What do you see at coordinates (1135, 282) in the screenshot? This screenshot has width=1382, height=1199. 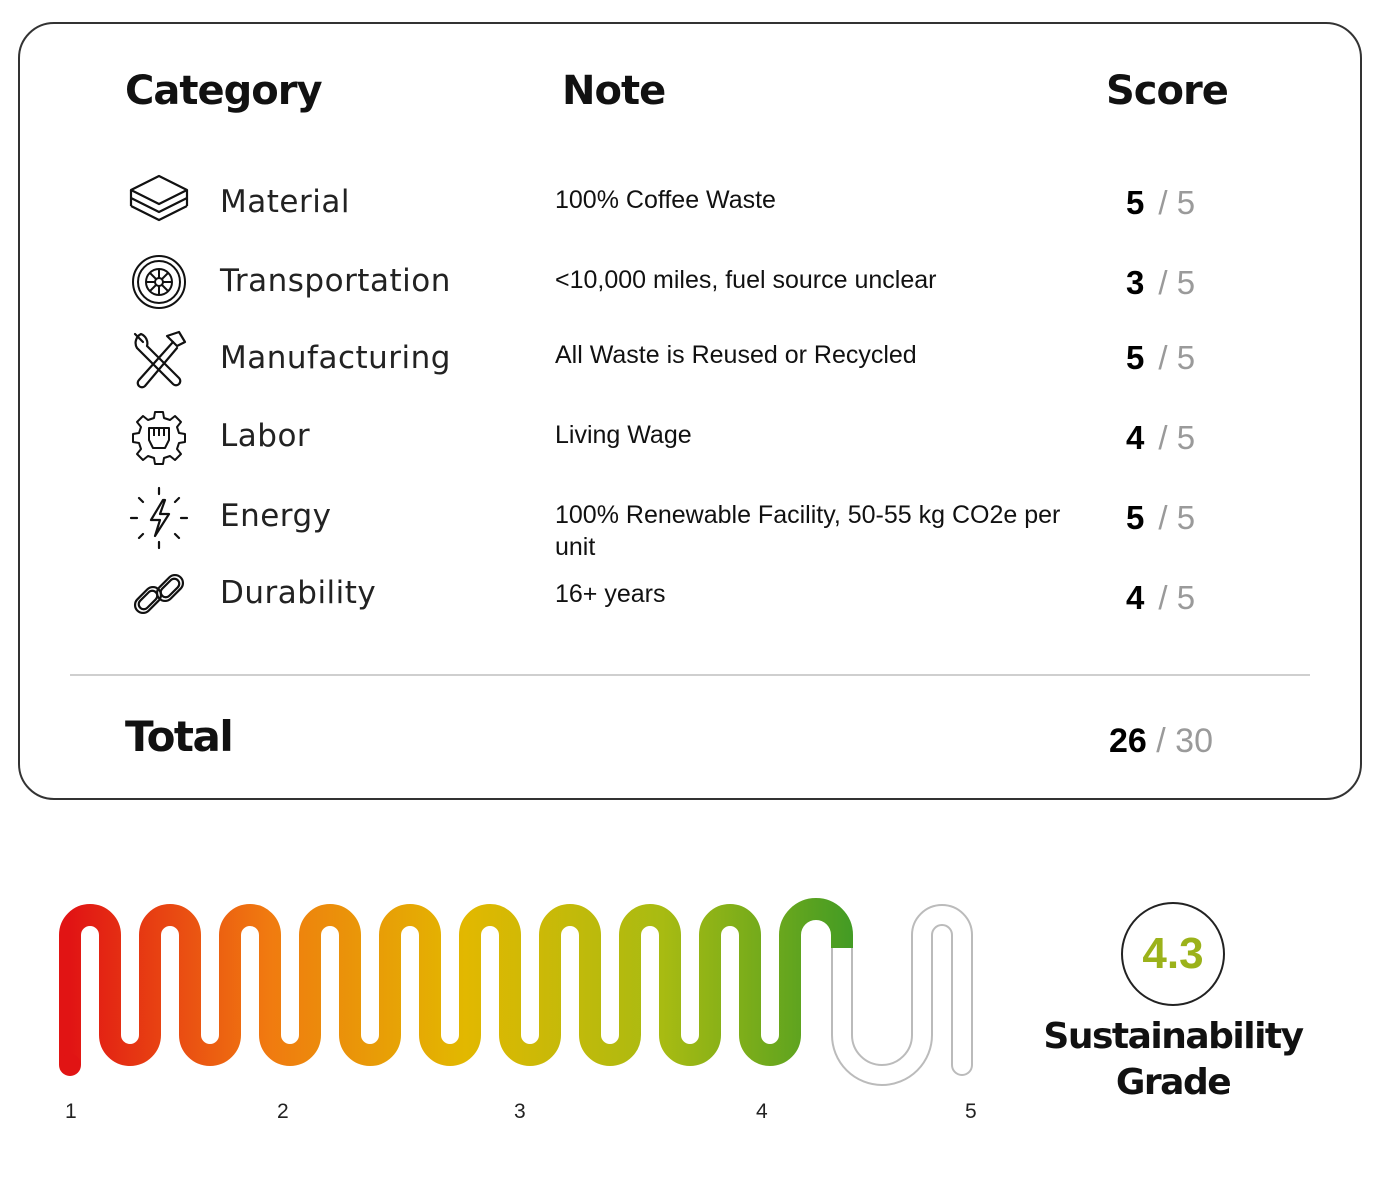 I see `score-value: 3` at bounding box center [1135, 282].